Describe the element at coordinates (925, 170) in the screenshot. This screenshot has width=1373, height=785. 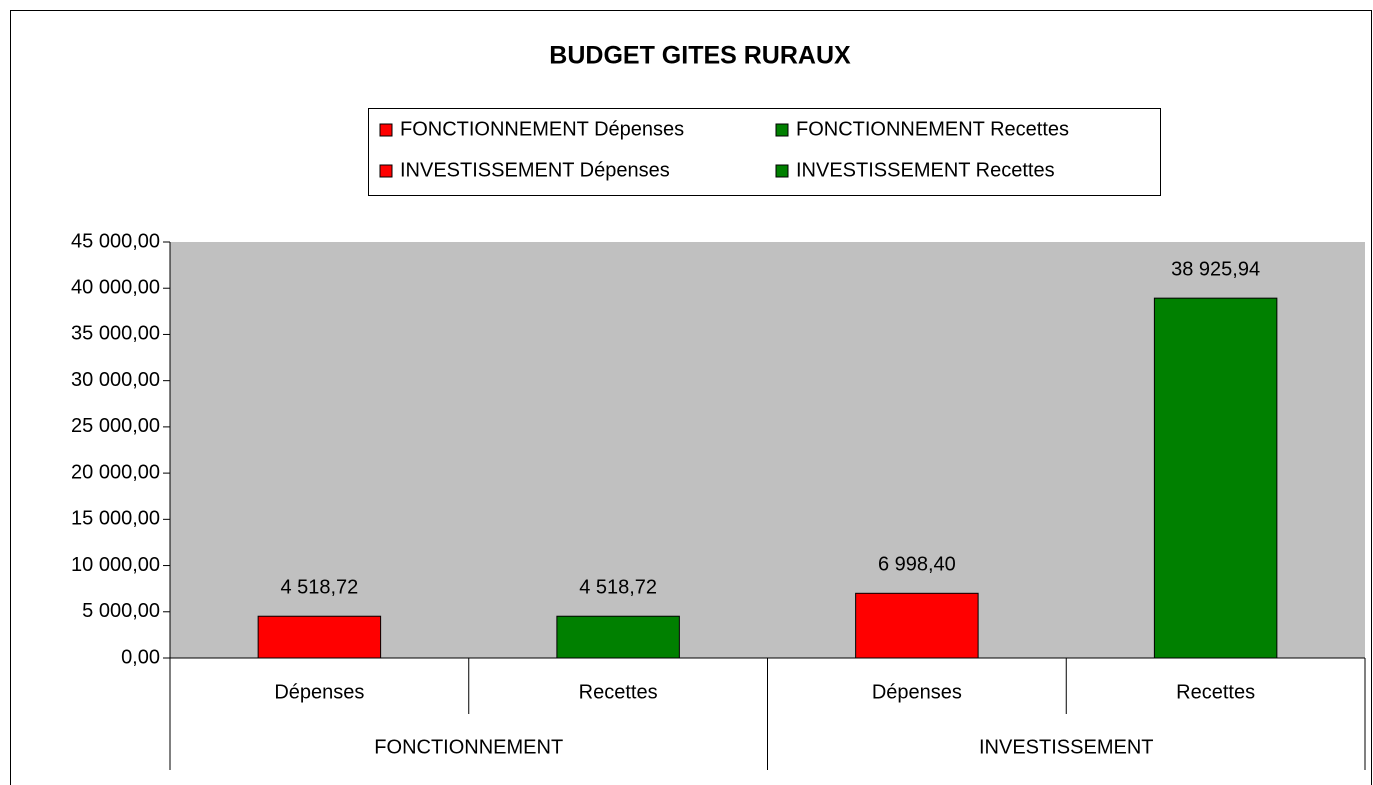
I see `legend-label: INVESTISSEMENT Recettes` at that location.